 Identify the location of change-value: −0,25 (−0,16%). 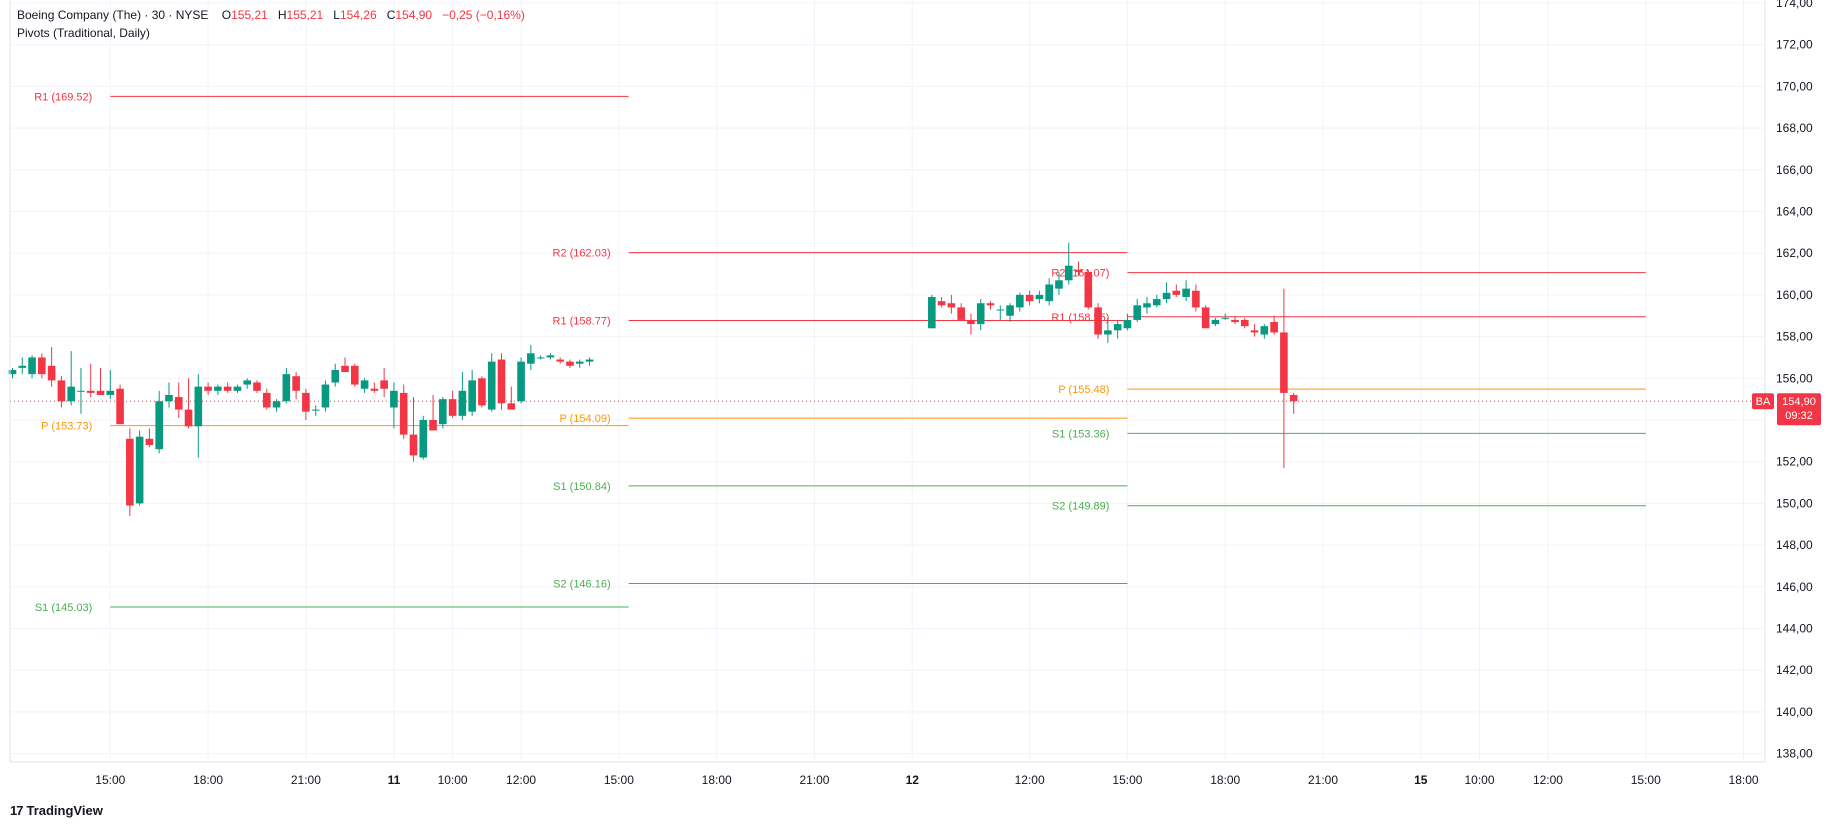
(483, 15).